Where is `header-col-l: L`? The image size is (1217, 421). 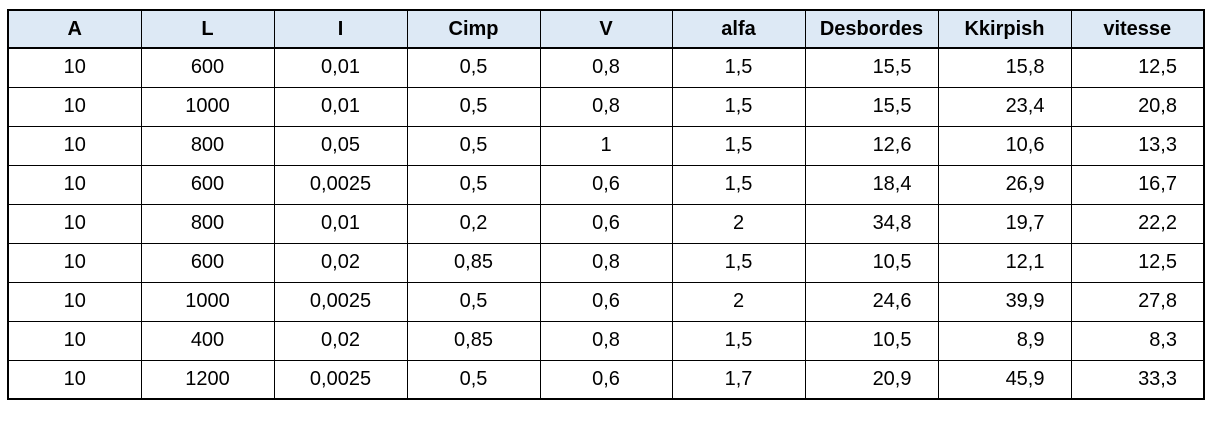
header-col-l: L is located at coordinates (207, 29).